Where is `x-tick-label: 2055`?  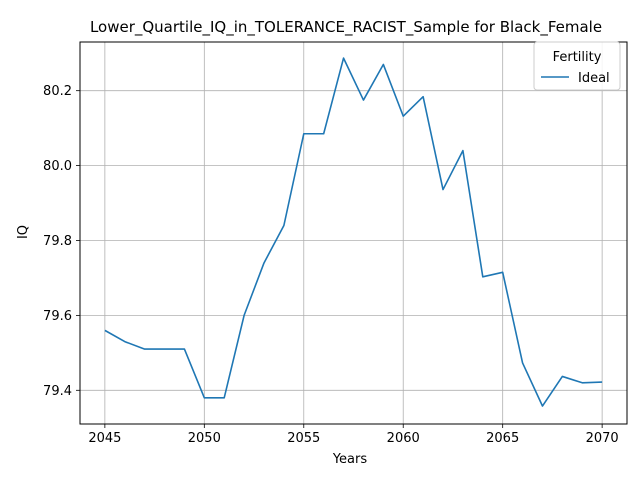
x-tick-label: 2055 is located at coordinates (303, 438).